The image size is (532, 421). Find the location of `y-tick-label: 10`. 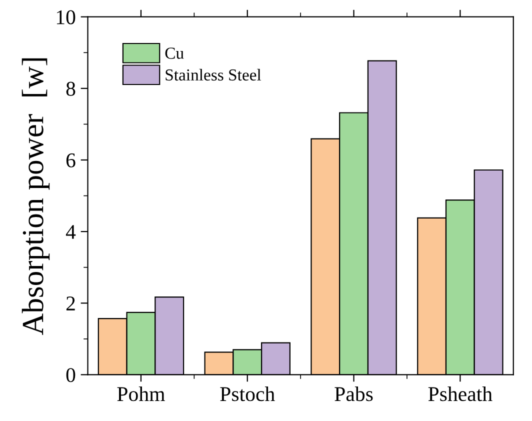

y-tick-label: 10 is located at coordinates (66, 17).